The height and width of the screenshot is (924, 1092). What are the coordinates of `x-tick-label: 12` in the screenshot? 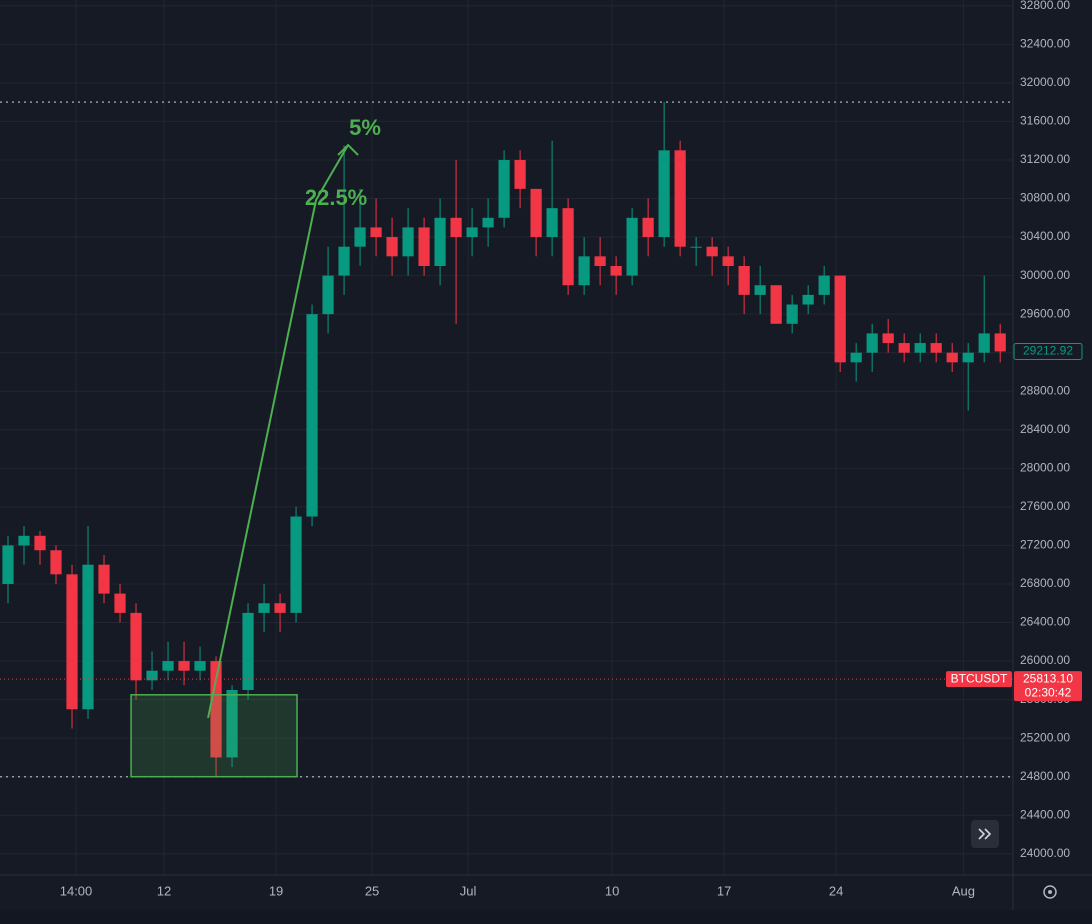 It's located at (164, 890).